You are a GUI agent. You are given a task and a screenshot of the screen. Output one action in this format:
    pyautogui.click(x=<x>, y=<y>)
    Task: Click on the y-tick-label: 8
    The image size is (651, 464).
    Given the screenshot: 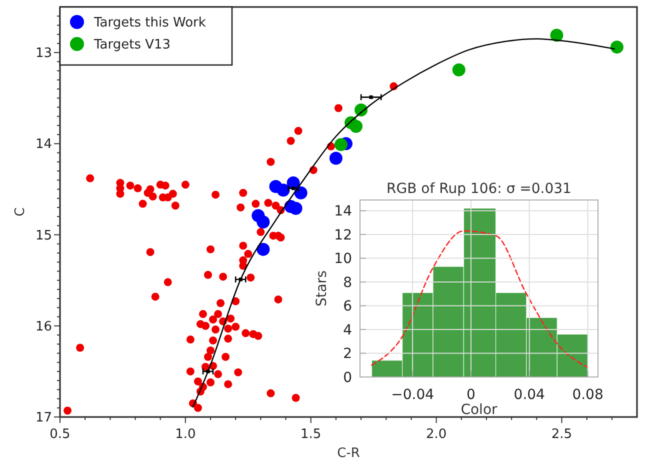 What is the action you would take?
    pyautogui.click(x=347, y=282)
    